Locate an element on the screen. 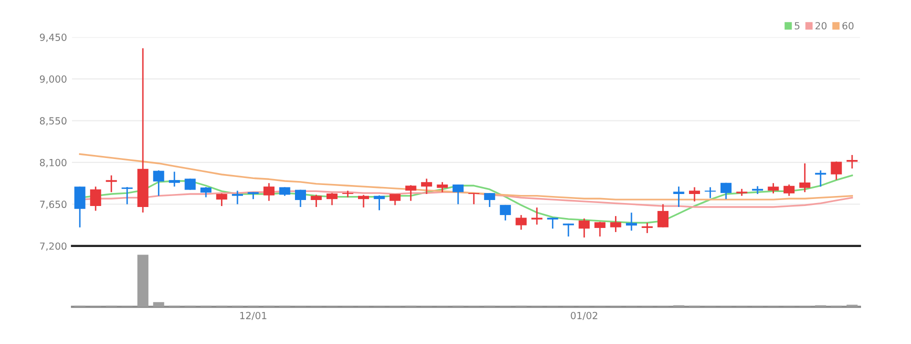 The width and height of the screenshot is (911, 344). line-series is located at coordinates (466, 176).